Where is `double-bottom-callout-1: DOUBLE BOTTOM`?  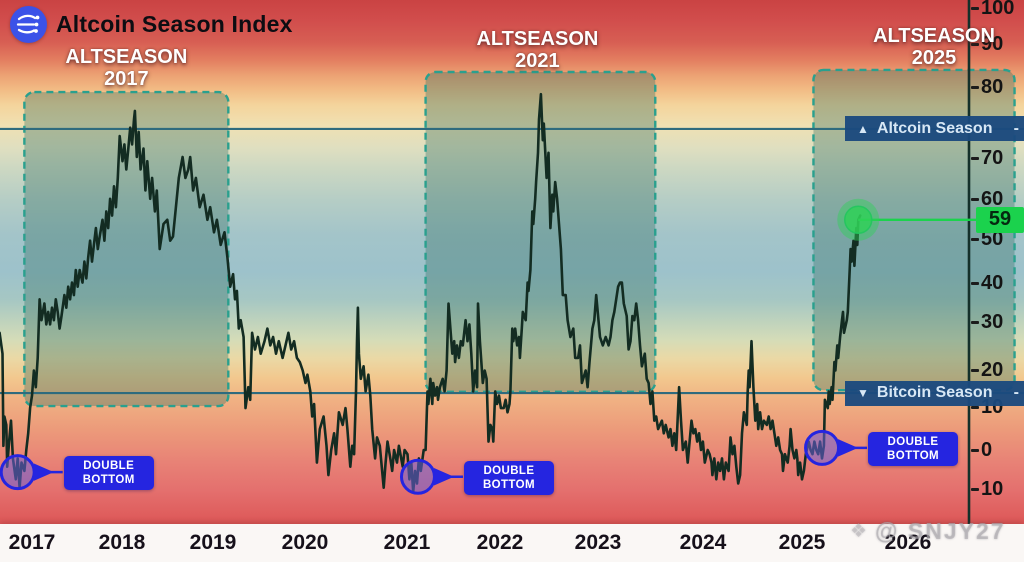
double-bottom-callout-1: DOUBLE BOTTOM is located at coordinates (108, 473).